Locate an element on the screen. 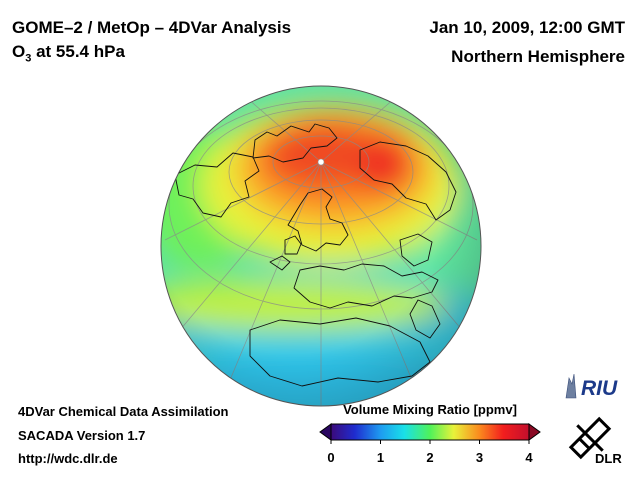  colorbar-tick-3: 3 is located at coordinates (479, 457).